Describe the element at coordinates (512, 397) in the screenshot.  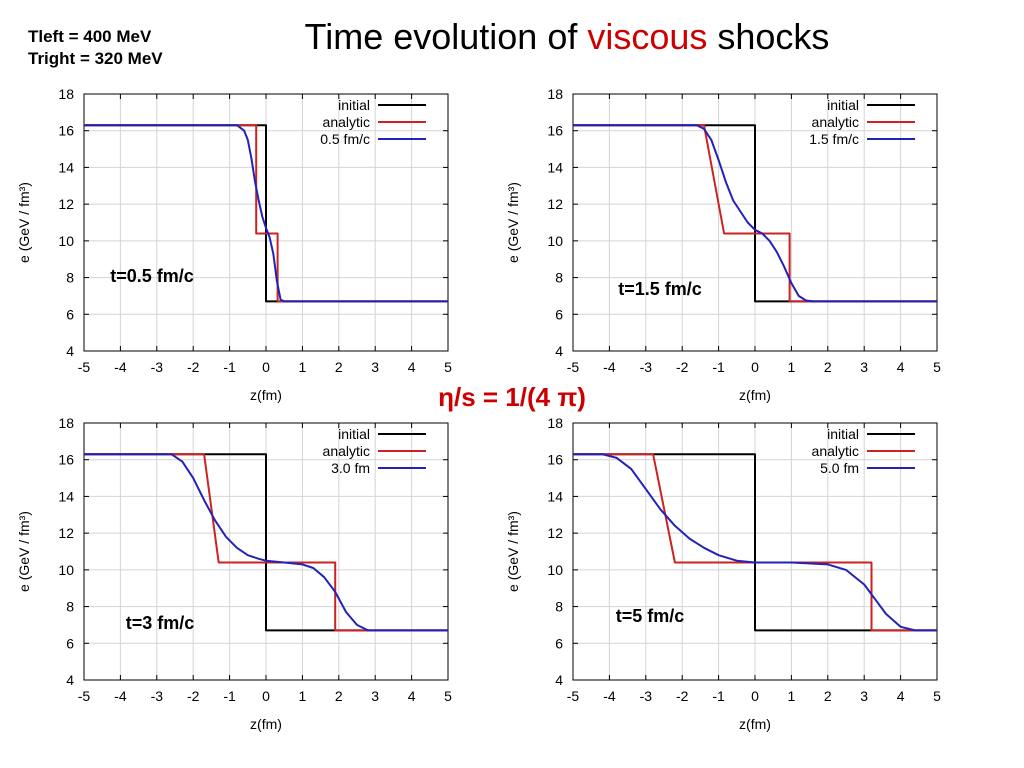
I see `viscosity-ratio-label: η/s = 1/(4 π)` at that location.